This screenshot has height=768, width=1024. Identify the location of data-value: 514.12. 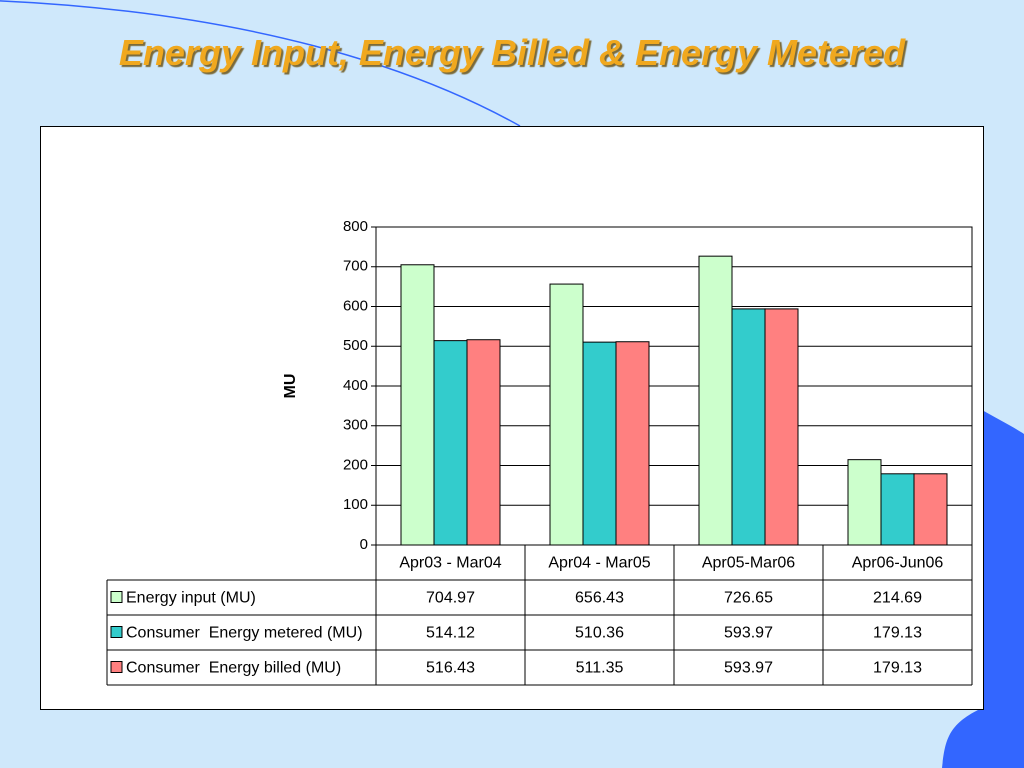
(450, 633).